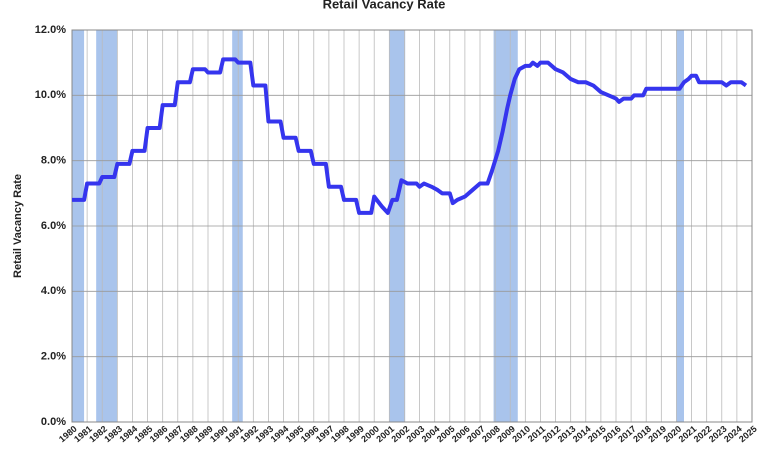 Image resolution: width=768 pixels, height=459 pixels. I want to click on y-tick-label: 10.0%, so click(50, 95).